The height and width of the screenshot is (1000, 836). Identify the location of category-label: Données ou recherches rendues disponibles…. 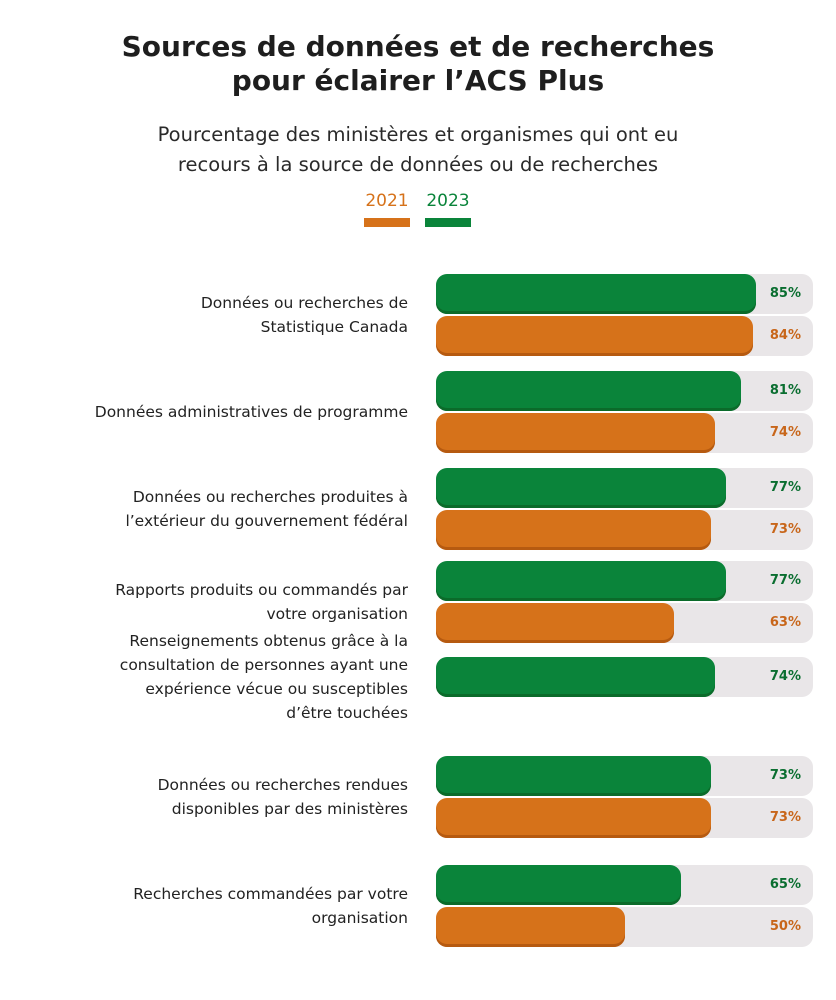
(218, 797).